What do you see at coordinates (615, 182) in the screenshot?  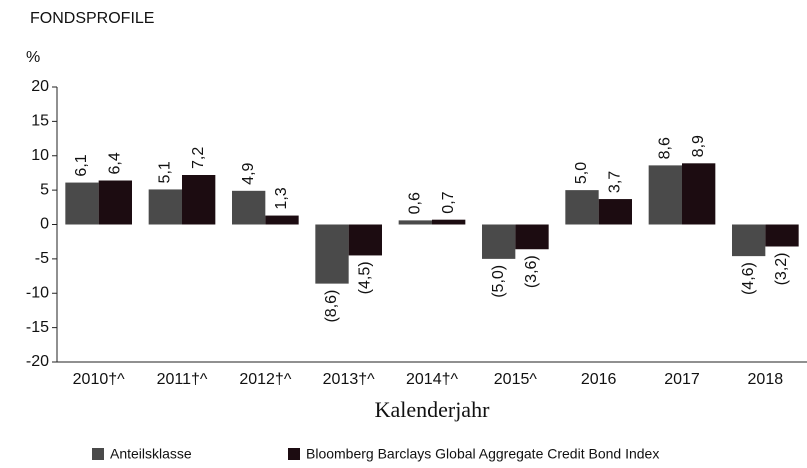 I see `data-label: 3,7` at bounding box center [615, 182].